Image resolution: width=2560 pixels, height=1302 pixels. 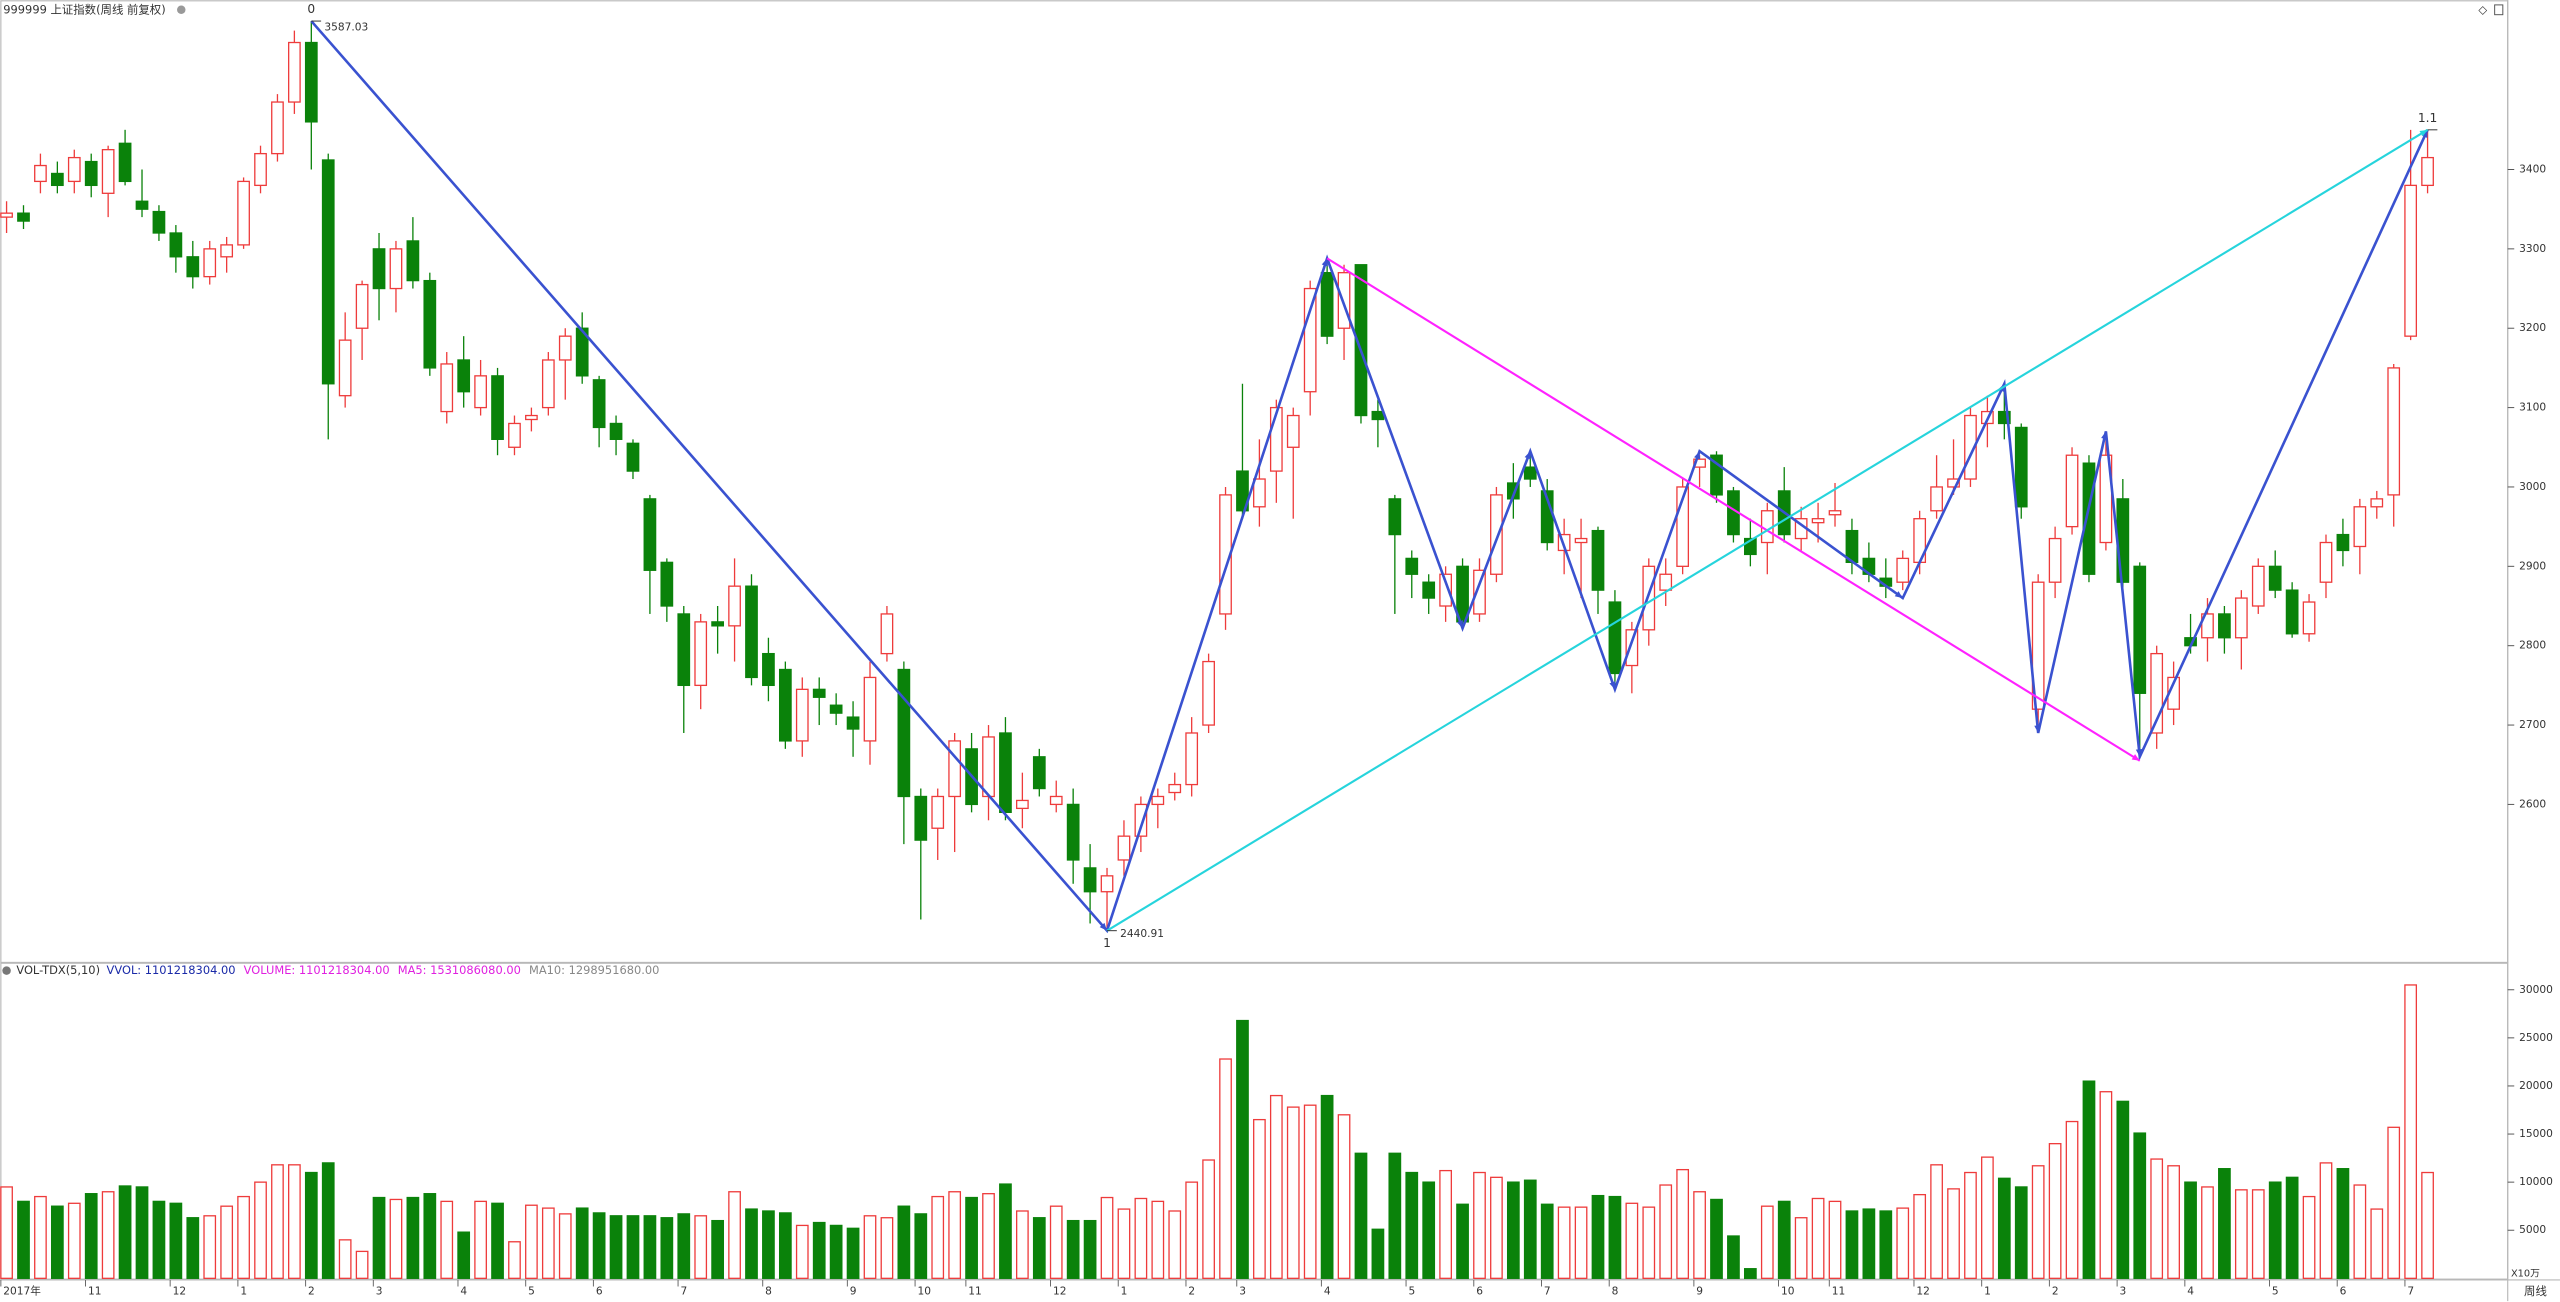 What do you see at coordinates (181, 10) in the screenshot?
I see `title-icon` at bounding box center [181, 10].